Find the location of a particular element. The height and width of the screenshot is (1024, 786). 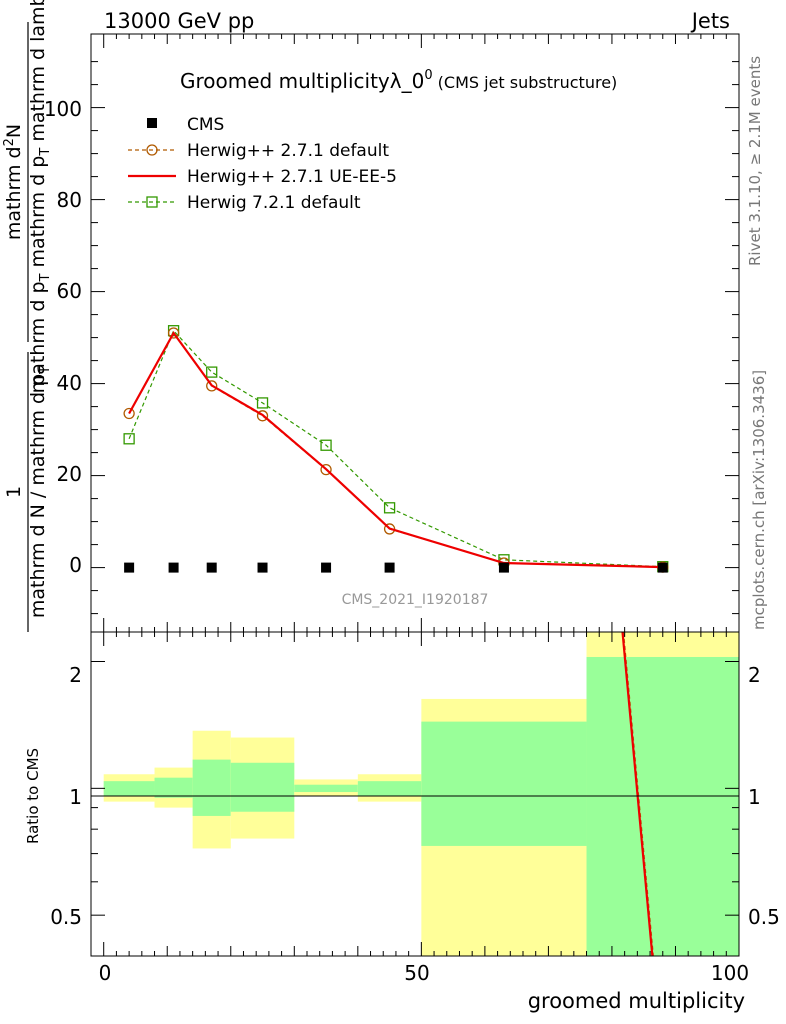

ratio-tick-label-right-0.5: 0.5 is located at coordinates (764, 917).